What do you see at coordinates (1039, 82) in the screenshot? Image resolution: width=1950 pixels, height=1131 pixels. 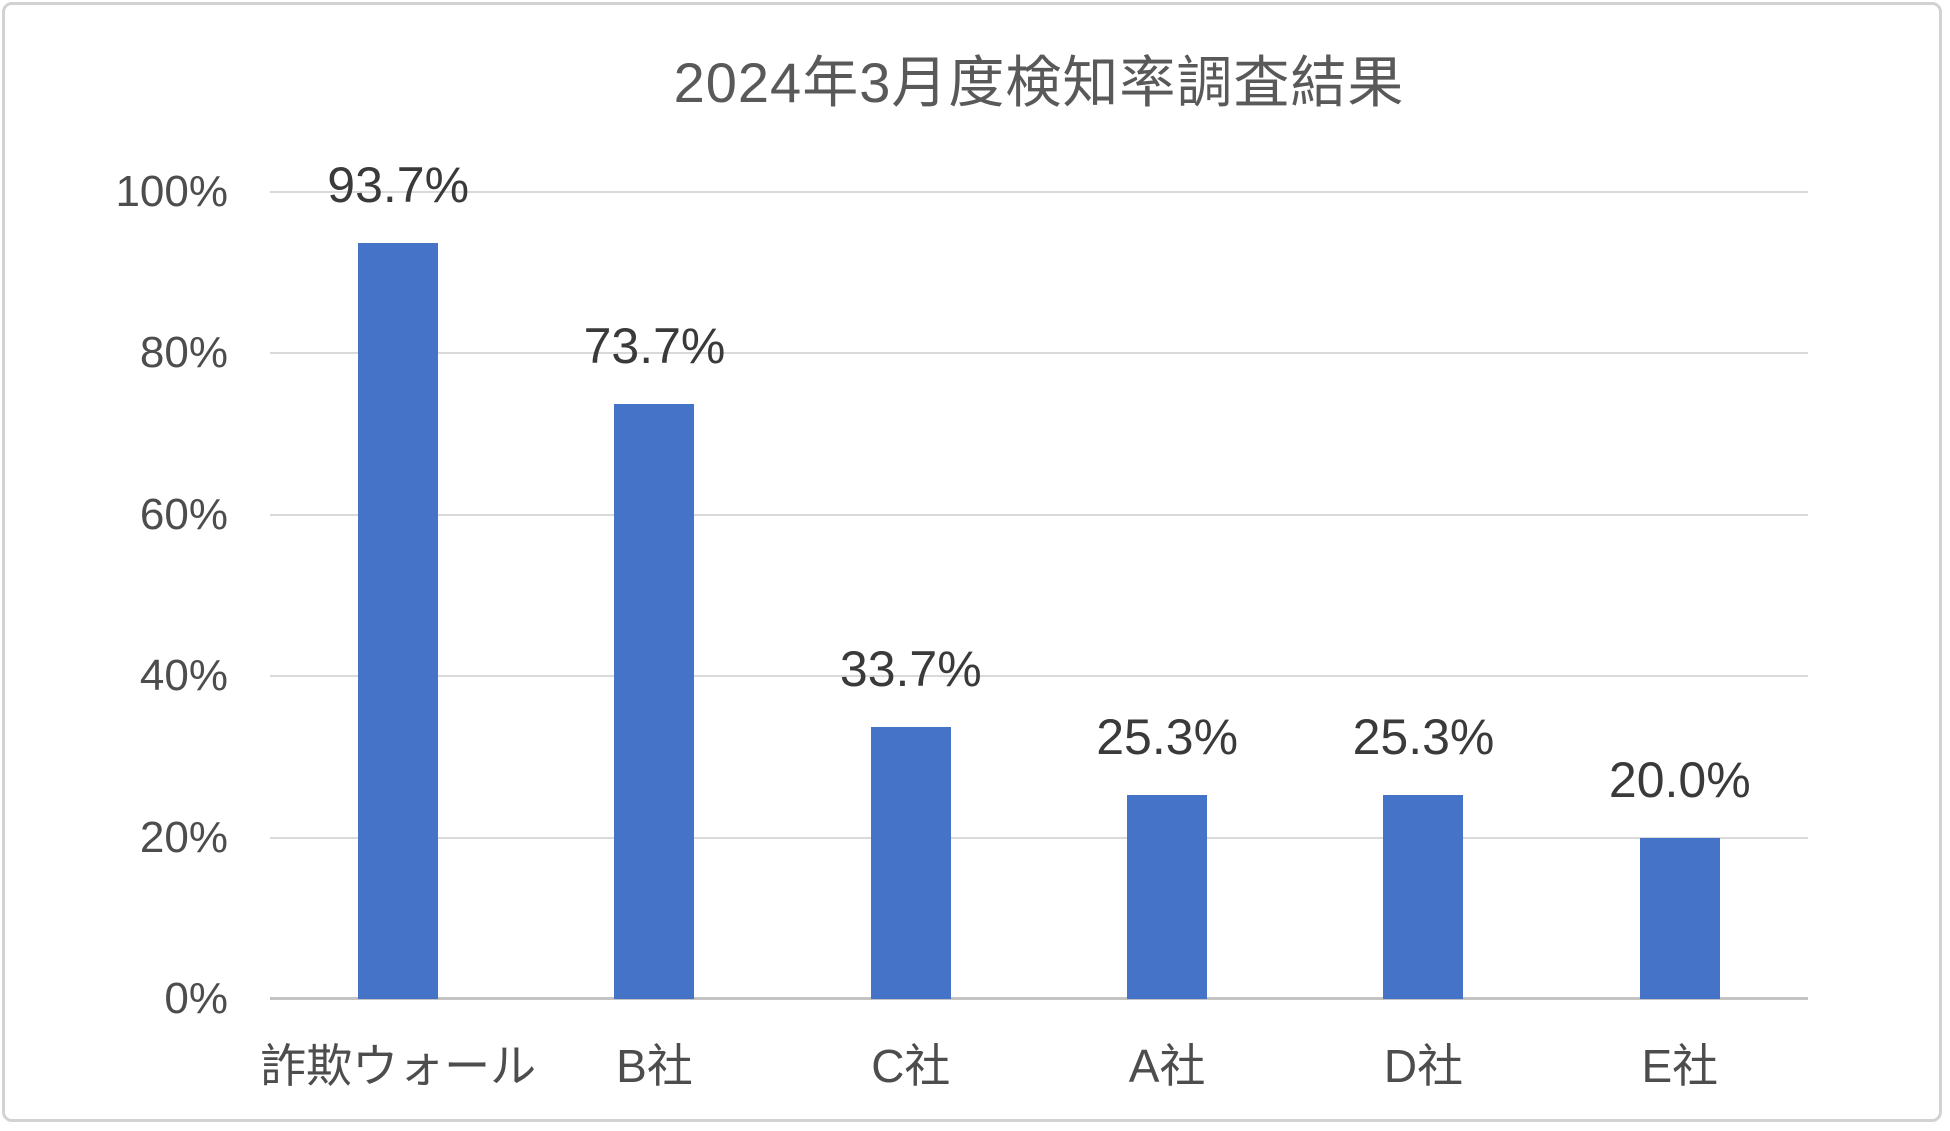 I see `chart-title: 2024年3月度検知率調査結果` at bounding box center [1039, 82].